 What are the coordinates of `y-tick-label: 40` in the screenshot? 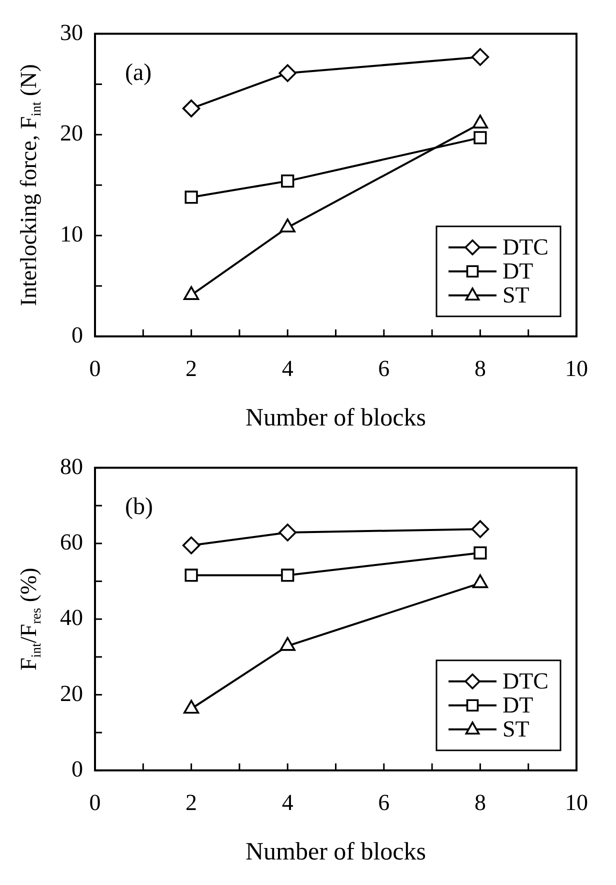 It's located at (71, 617).